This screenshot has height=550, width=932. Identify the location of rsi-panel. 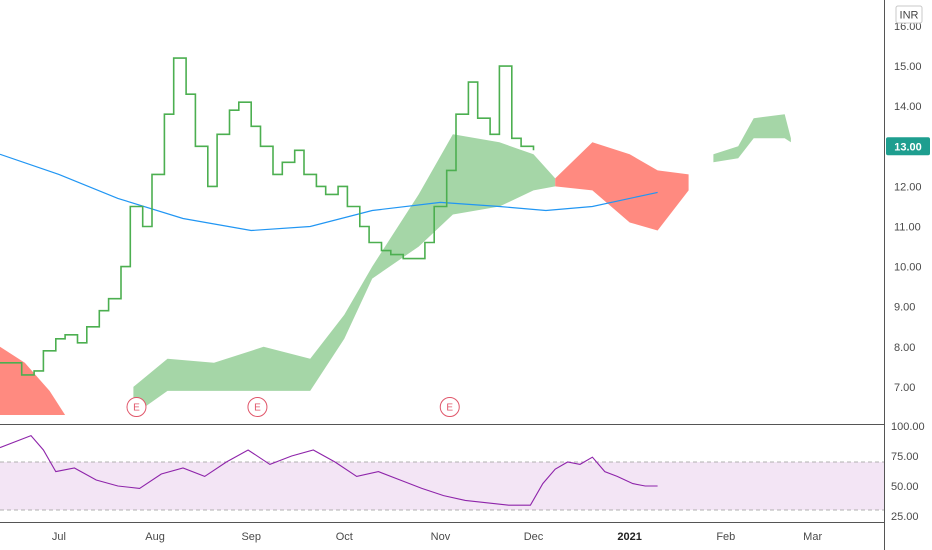
(442, 472).